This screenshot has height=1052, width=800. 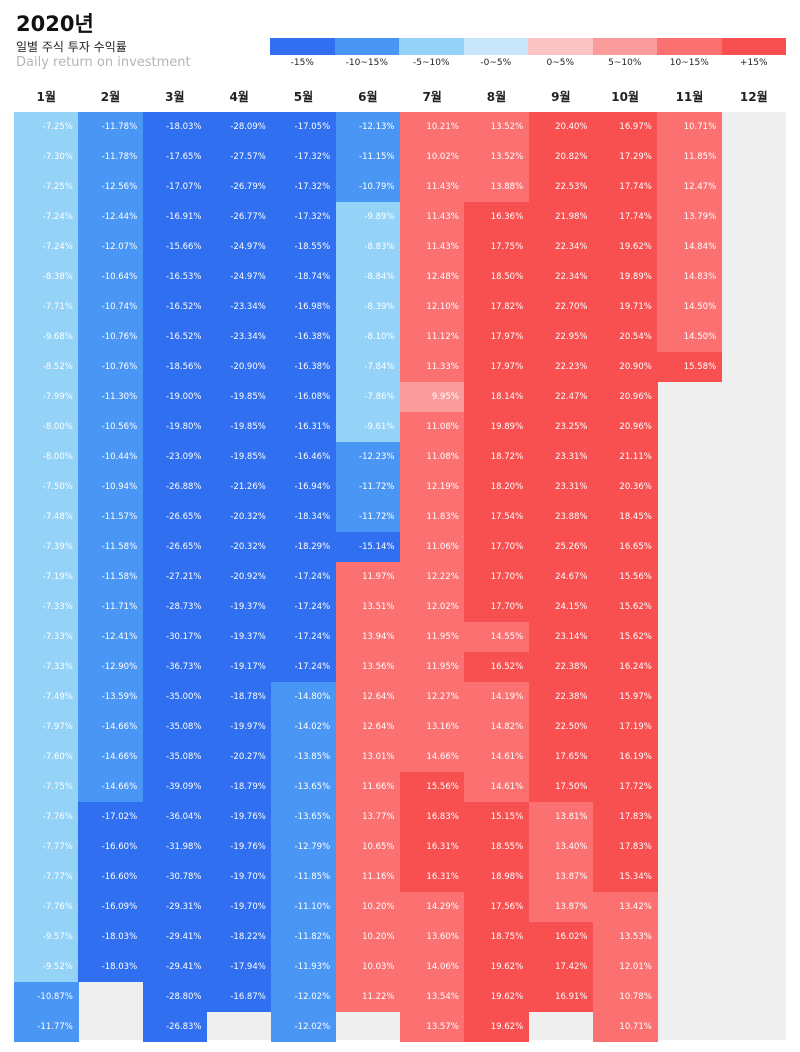 What do you see at coordinates (46, 157) in the screenshot?
I see `heatmap-cell: -7.30%` at bounding box center [46, 157].